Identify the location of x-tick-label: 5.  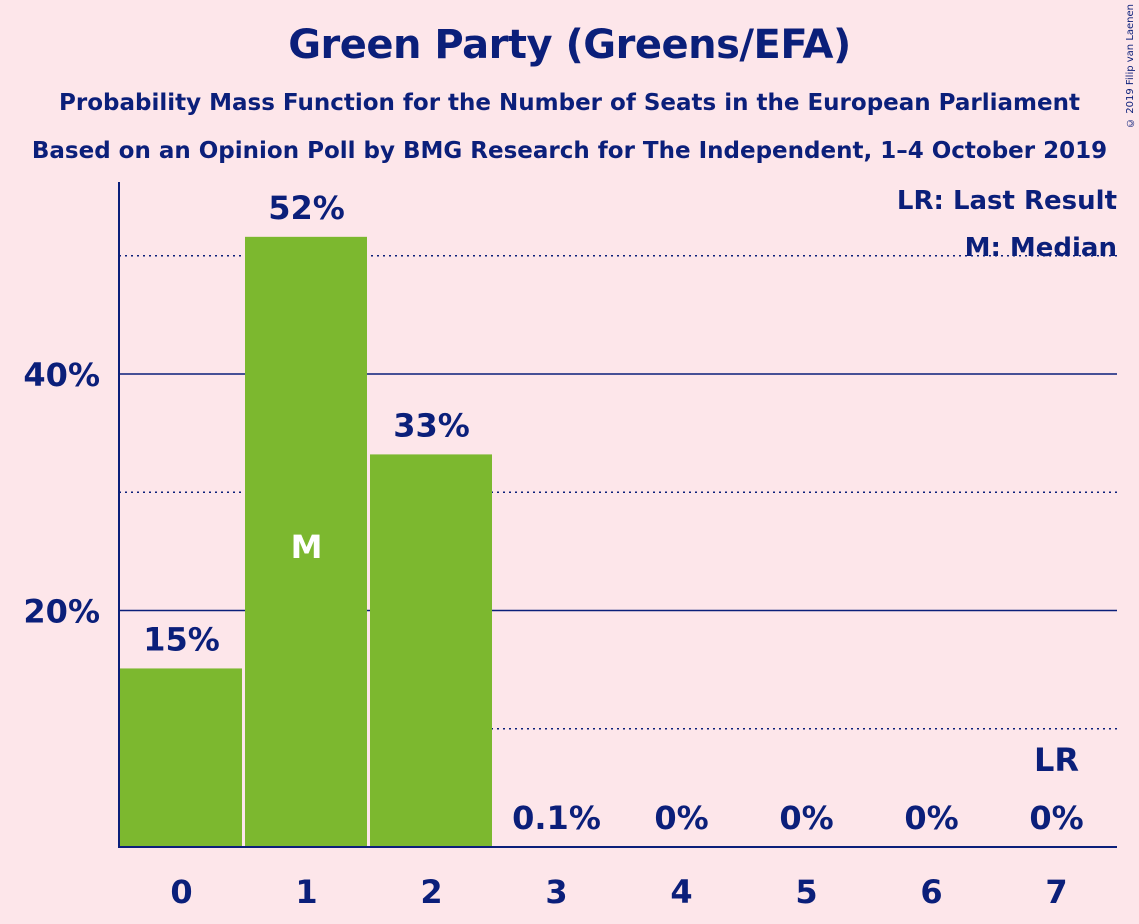
(806, 892).